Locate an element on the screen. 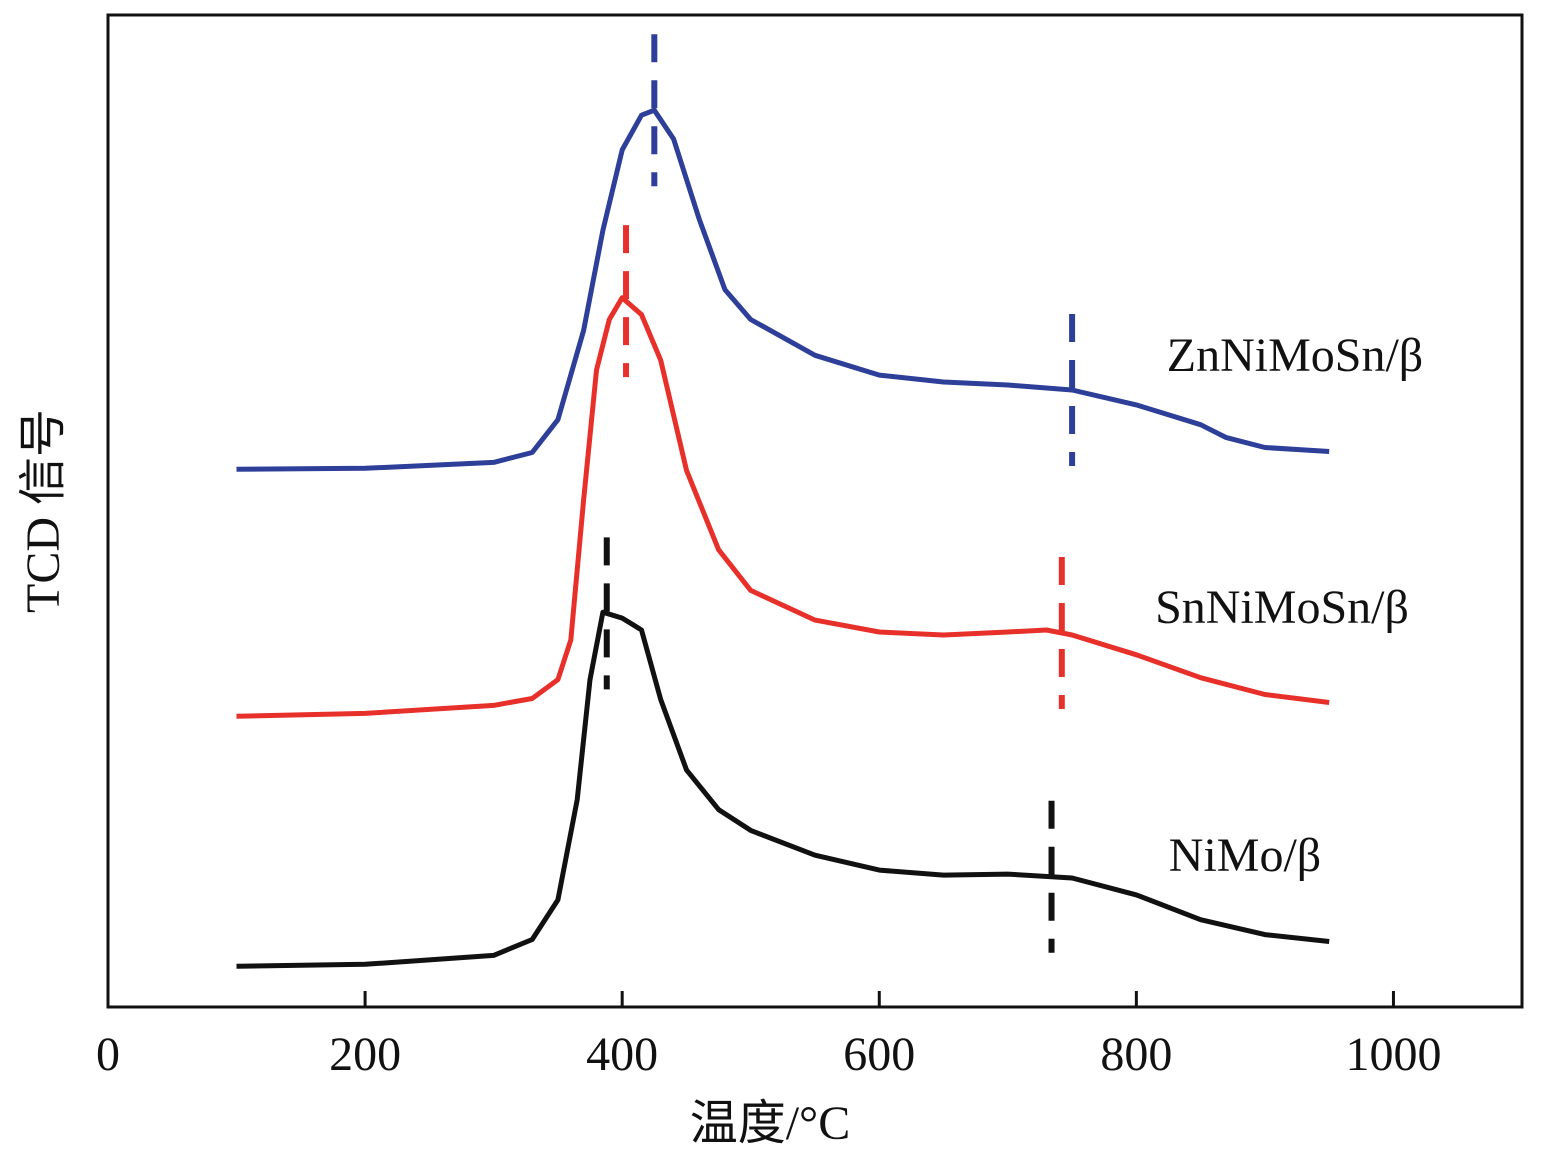 Image resolution: width=1543 pixels, height=1164 pixels. series-label: SnNiMoSn/β is located at coordinates (1282, 607).